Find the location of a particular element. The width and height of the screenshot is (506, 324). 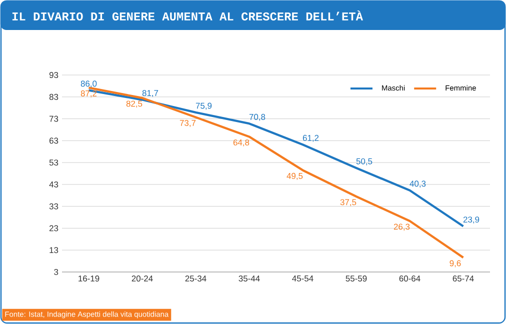

y-tick-label: 63 is located at coordinates (54, 141).